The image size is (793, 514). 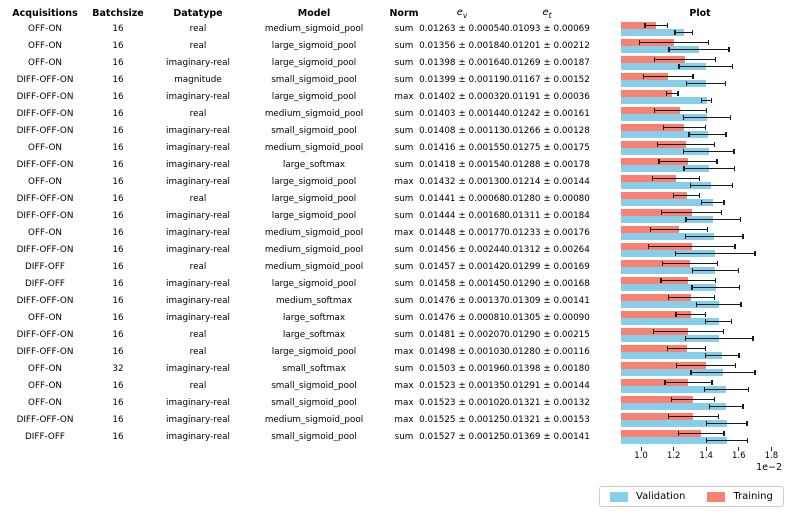 What do you see at coordinates (462, 28) in the screenshot?
I see `cell-ev: 0.01263 ± 0.00054` at bounding box center [462, 28].